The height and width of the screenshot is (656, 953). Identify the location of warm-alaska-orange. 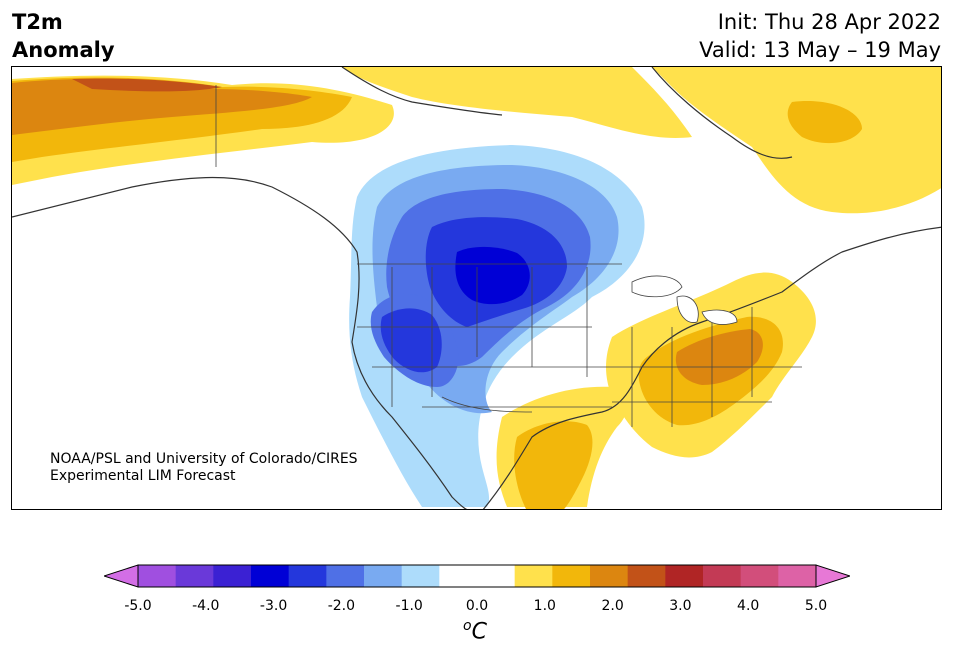
(162, 107).